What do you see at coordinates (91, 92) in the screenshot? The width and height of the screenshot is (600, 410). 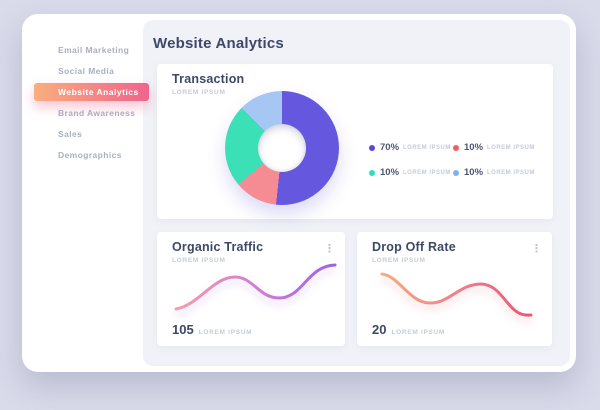 I see `sidebar-item-website-analytics: Website Analytics` at bounding box center [91, 92].